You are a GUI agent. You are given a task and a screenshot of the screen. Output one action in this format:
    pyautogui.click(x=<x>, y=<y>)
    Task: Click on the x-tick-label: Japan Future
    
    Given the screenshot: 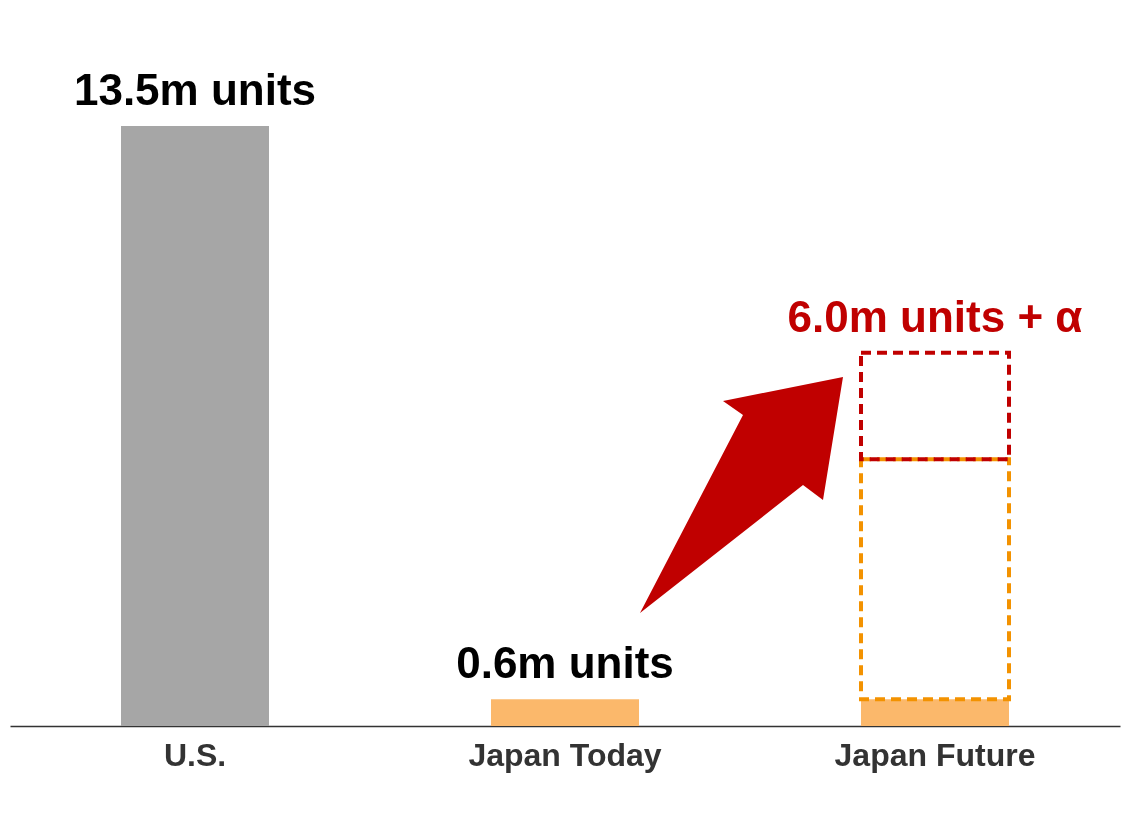 What is the action you would take?
    pyautogui.click(x=935, y=754)
    